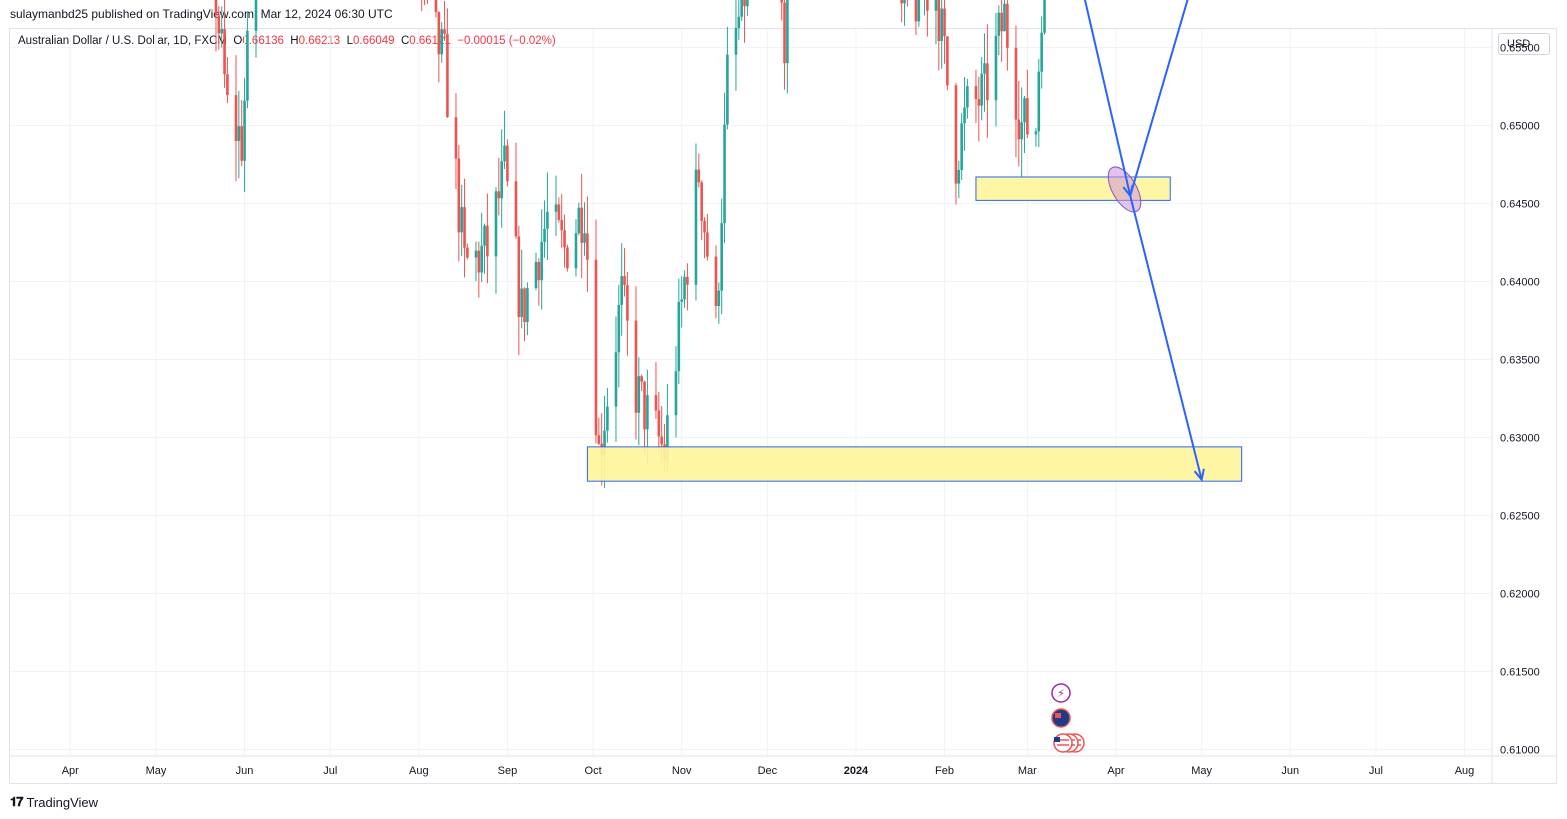  What do you see at coordinates (156, 771) in the screenshot?
I see `x-tick-label-1: May` at bounding box center [156, 771].